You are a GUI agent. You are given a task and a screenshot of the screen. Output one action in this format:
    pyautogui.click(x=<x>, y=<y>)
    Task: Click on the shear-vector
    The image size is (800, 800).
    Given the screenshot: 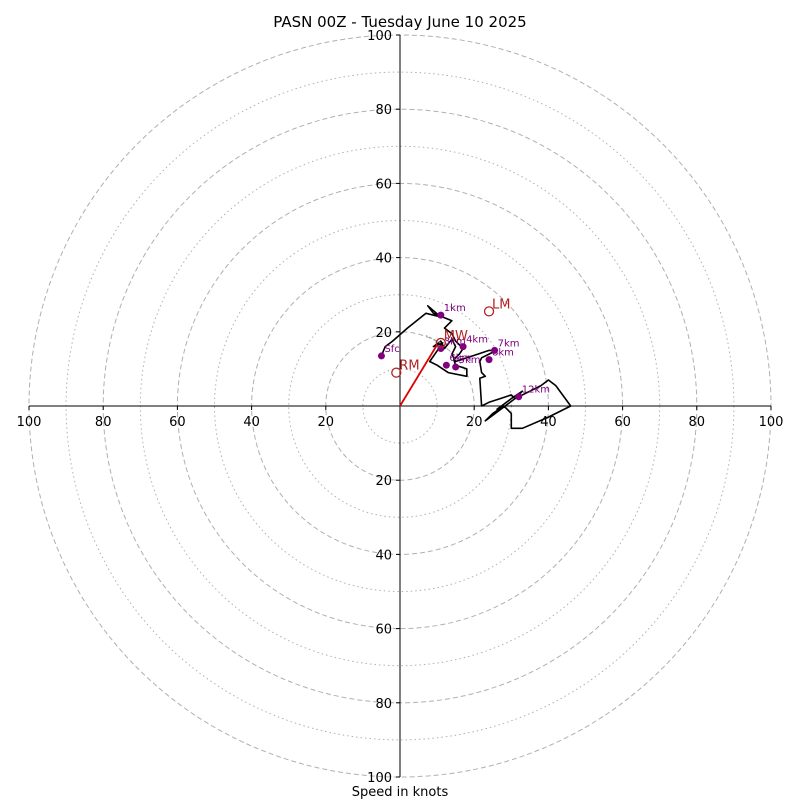 What is the action you would take?
    pyautogui.click(x=418, y=375)
    